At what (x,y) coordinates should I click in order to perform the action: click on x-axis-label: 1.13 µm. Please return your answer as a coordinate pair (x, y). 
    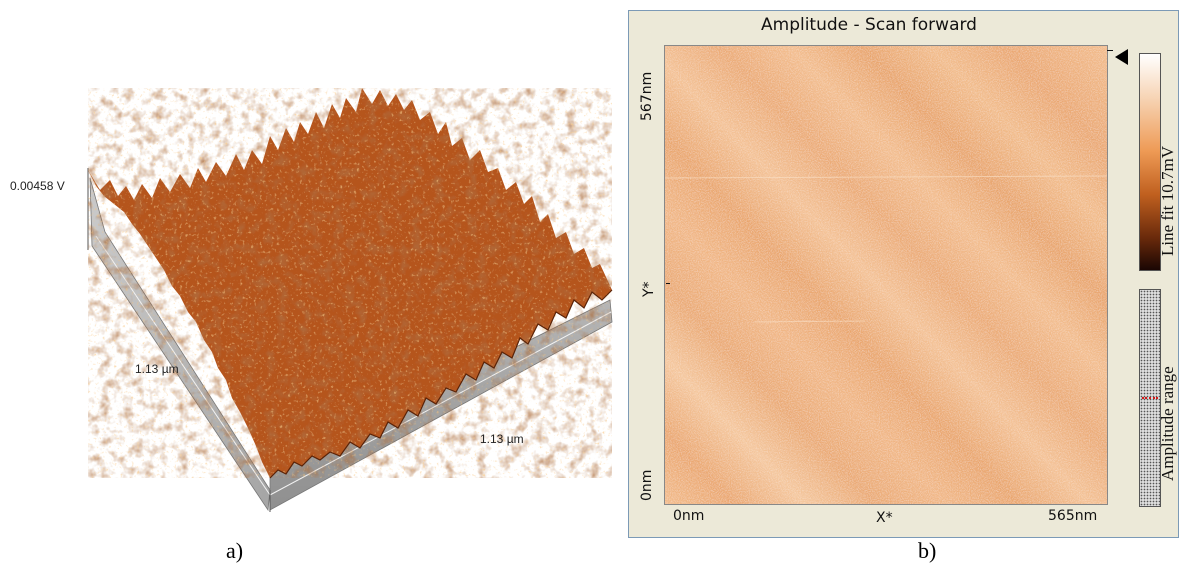
    Looking at the image, I should click on (502, 439).